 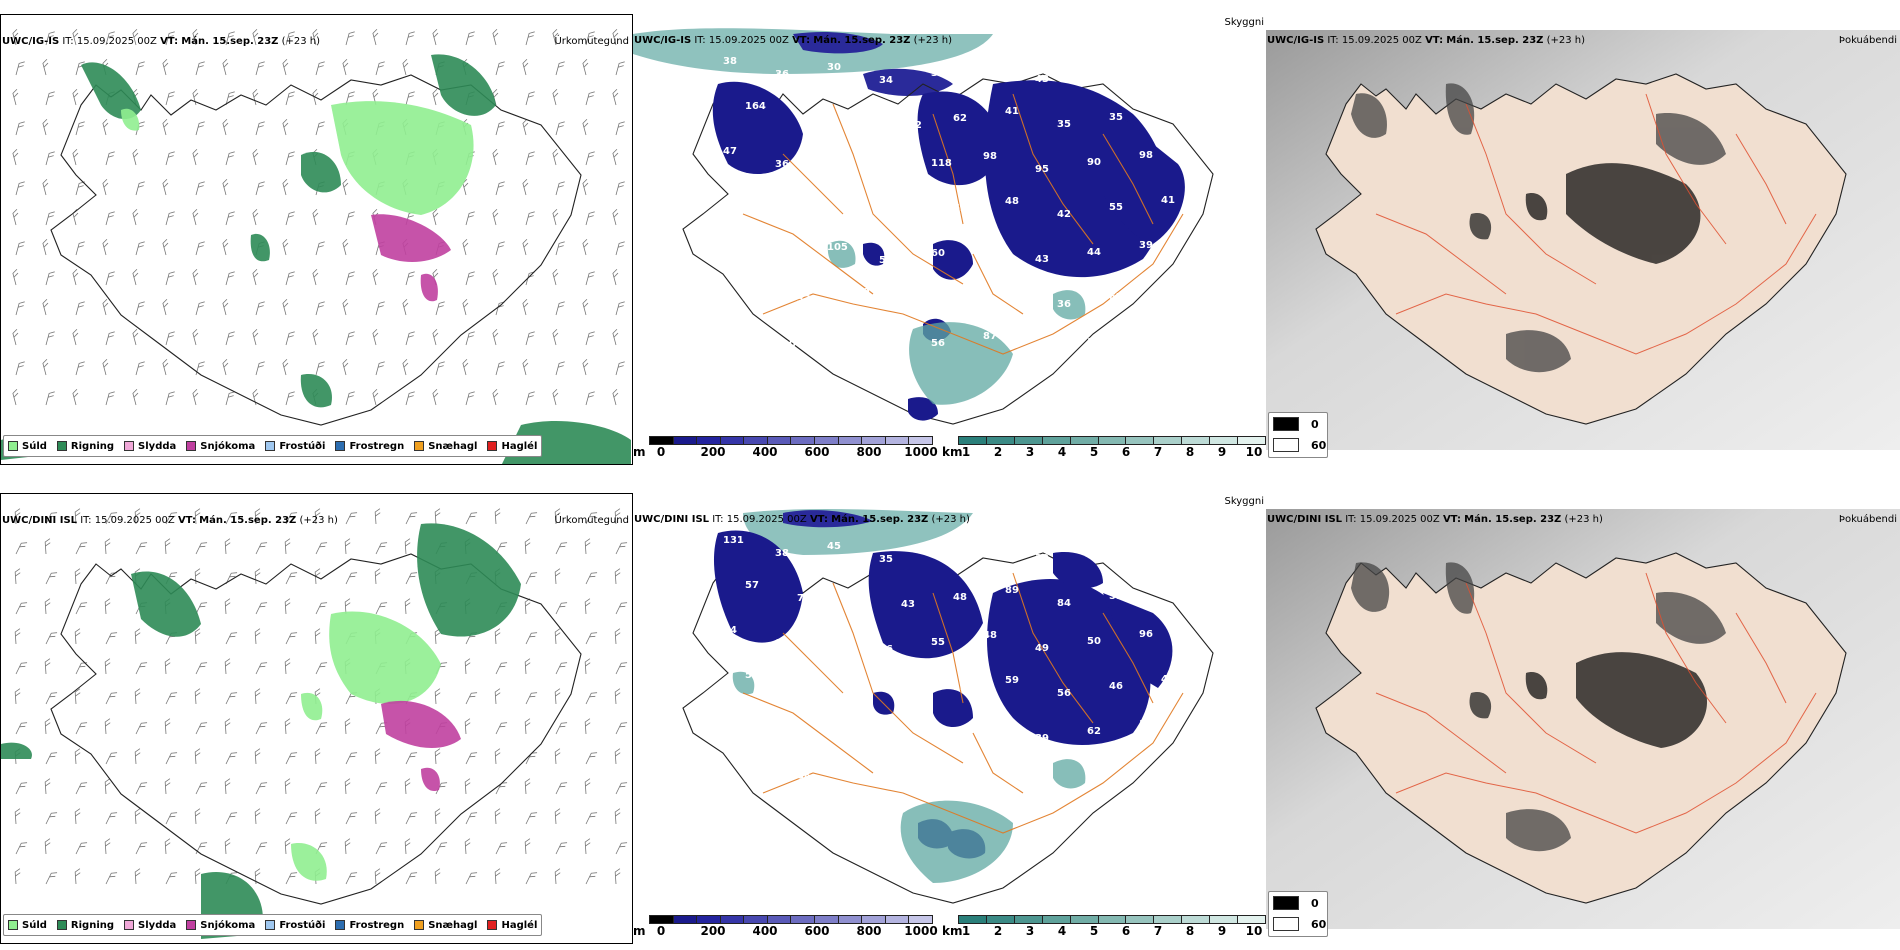 What do you see at coordinates (886, 80) in the screenshot?
I see `cloud-base-label: 34` at bounding box center [886, 80].